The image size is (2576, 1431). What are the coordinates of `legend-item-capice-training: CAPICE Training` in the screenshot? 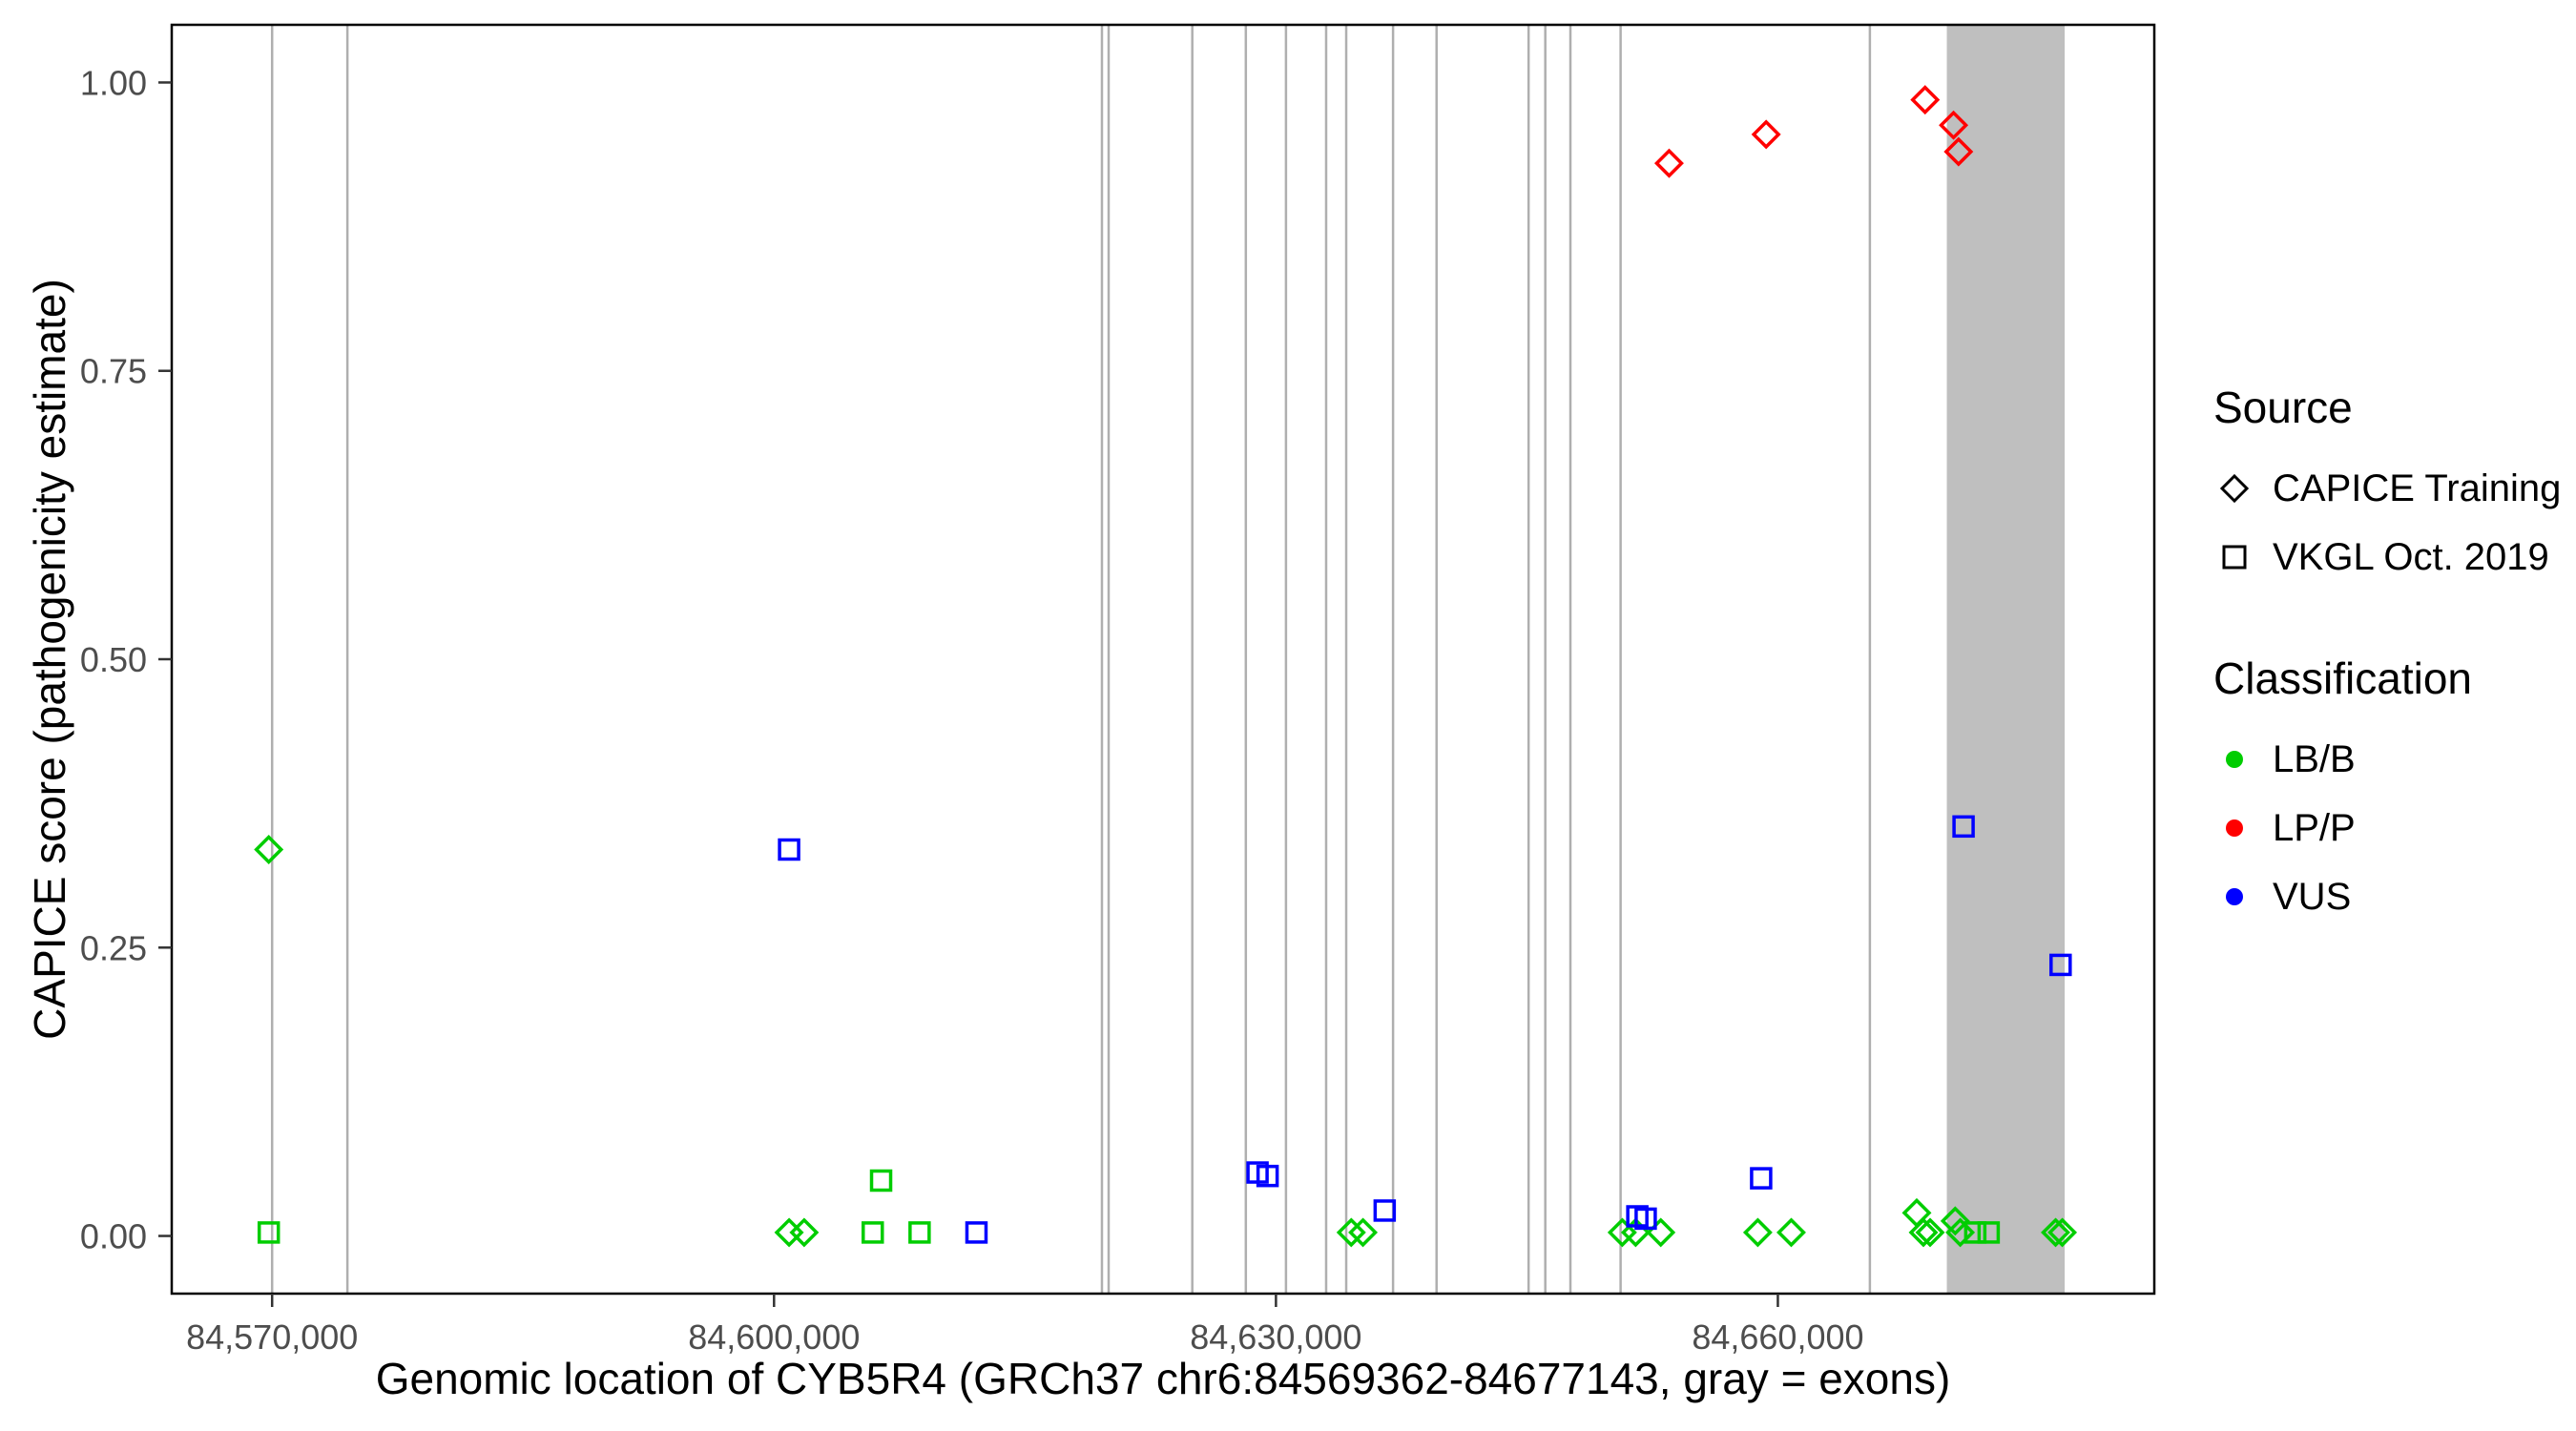 It's located at (2387, 489).